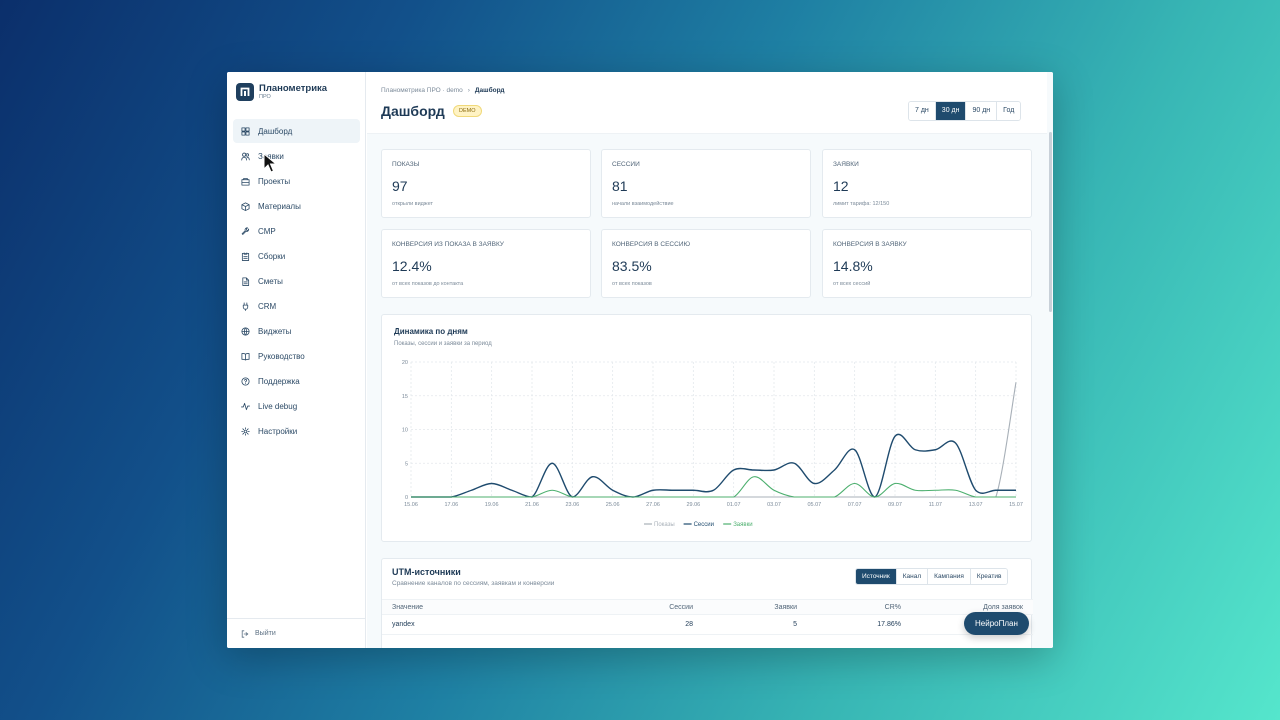 The width and height of the screenshot is (1280, 720). I want to click on sidebar-item-label: CRM, so click(267, 306).